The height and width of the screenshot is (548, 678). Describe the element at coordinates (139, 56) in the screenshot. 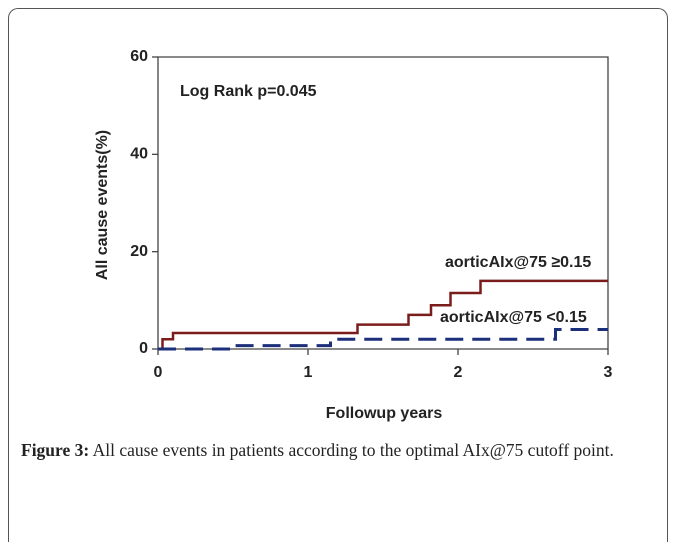

I see `y-tick-label: 60` at that location.